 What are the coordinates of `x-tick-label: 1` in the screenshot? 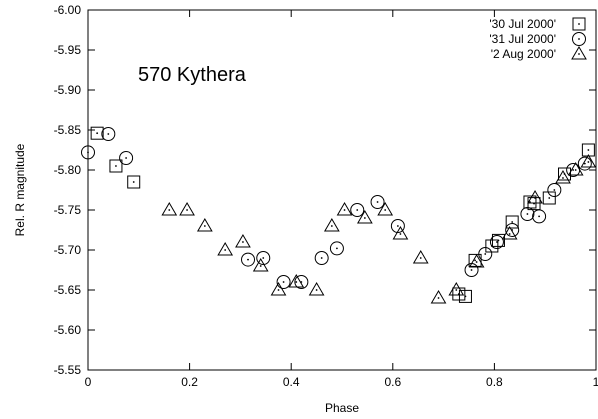 It's located at (595, 382).